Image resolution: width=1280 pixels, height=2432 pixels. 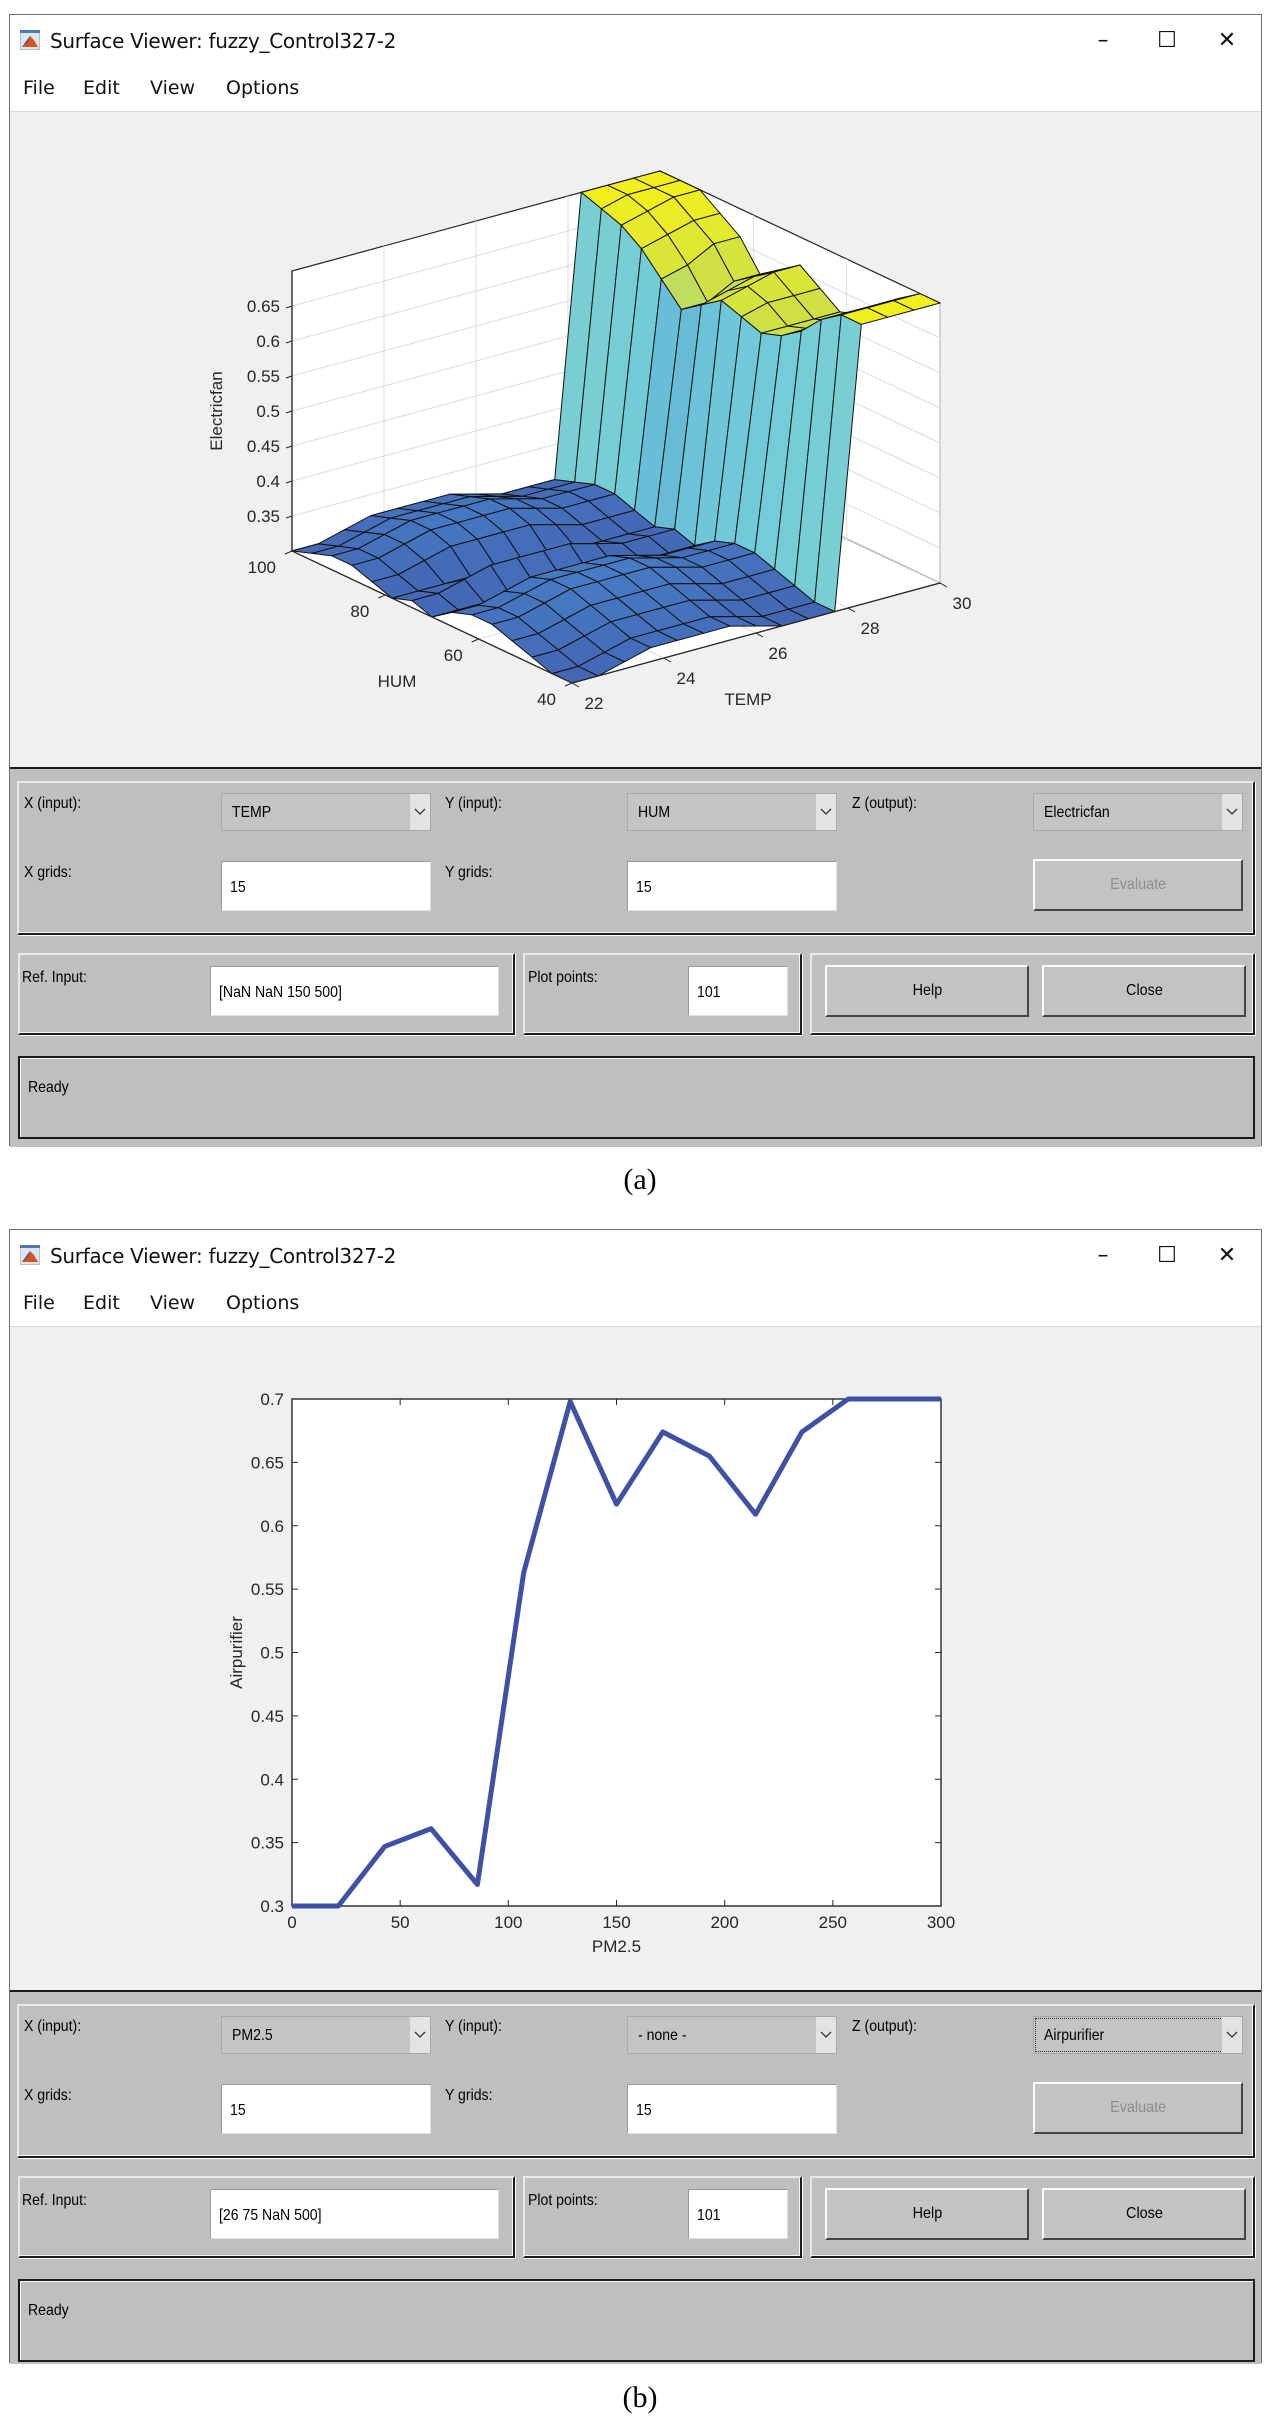 I want to click on status-frame, so click(x=636, y=2320).